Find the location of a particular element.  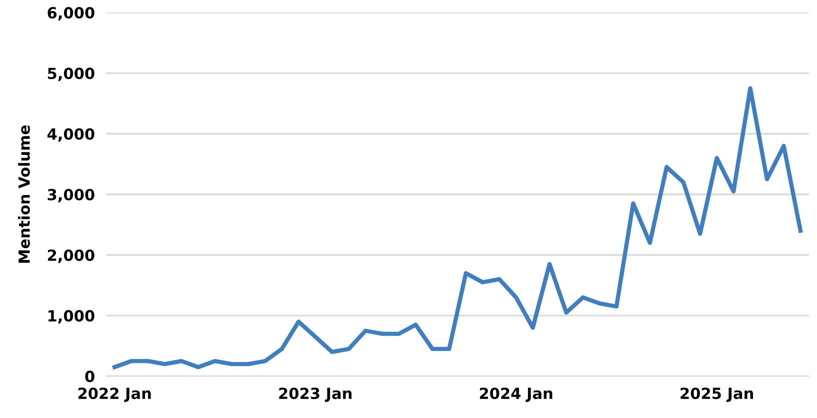

y-tick-label: 2,000 is located at coordinates (71, 256).